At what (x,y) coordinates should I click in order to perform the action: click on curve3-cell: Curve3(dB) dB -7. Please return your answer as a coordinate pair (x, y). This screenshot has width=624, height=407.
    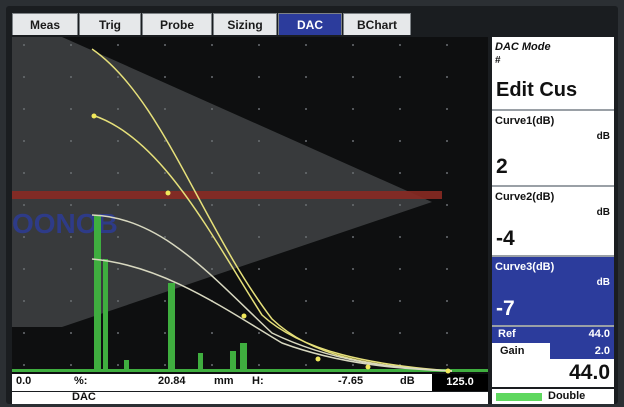
    Looking at the image, I should click on (553, 292).